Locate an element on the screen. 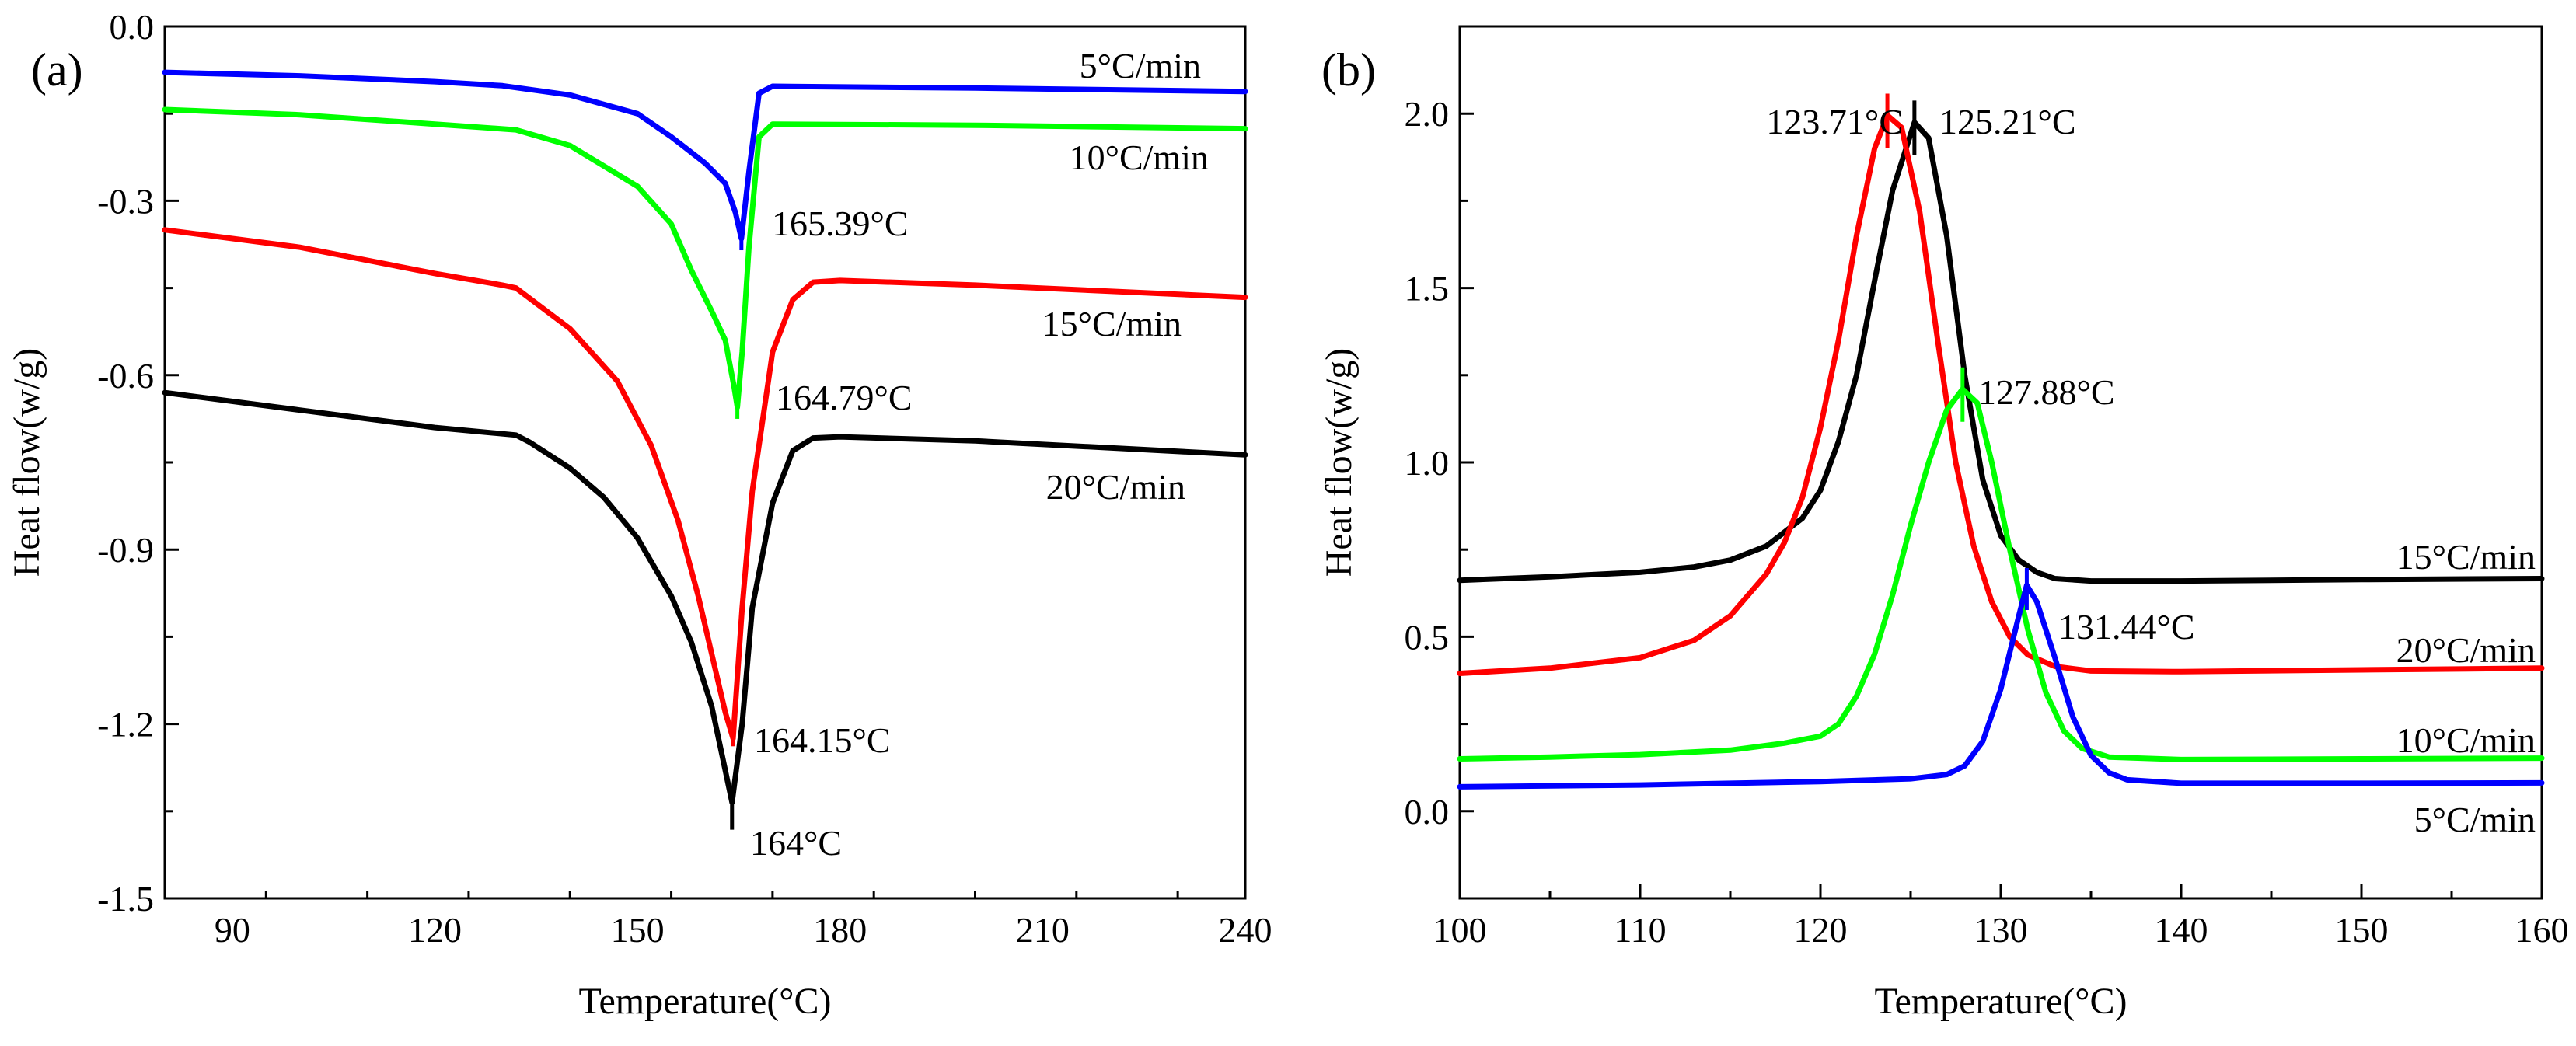 This screenshot has height=1046, width=2576. panel-label: (a) is located at coordinates (57, 70).